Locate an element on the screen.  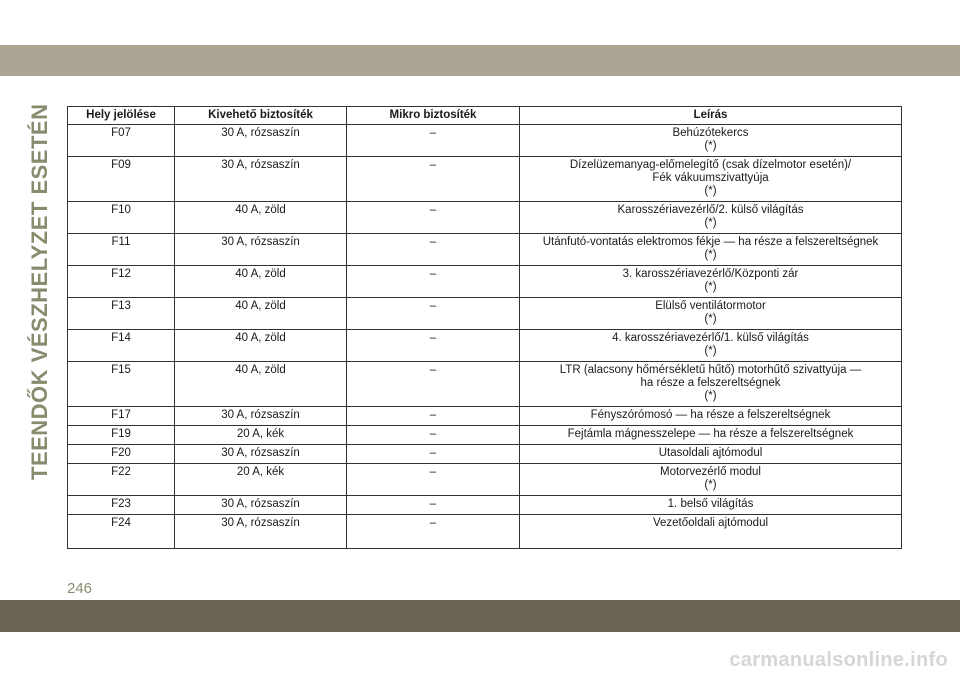
cell-leiras: Karosszériavezérlő/2. külső világítás (*) is located at coordinates (710, 217).